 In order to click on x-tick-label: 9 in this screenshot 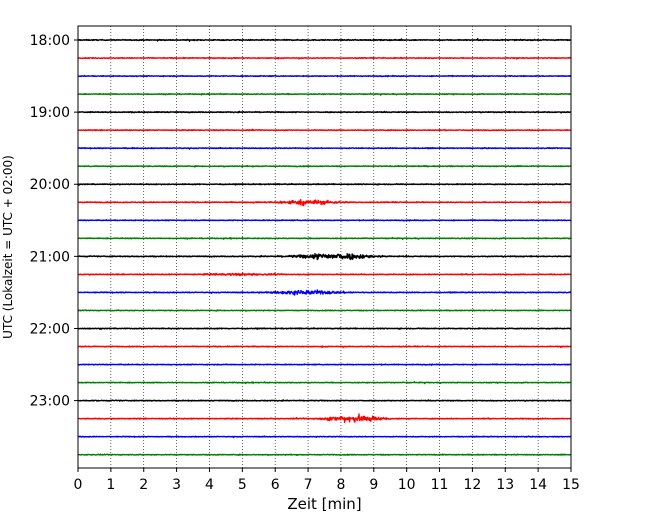, I will do `click(373, 485)`.